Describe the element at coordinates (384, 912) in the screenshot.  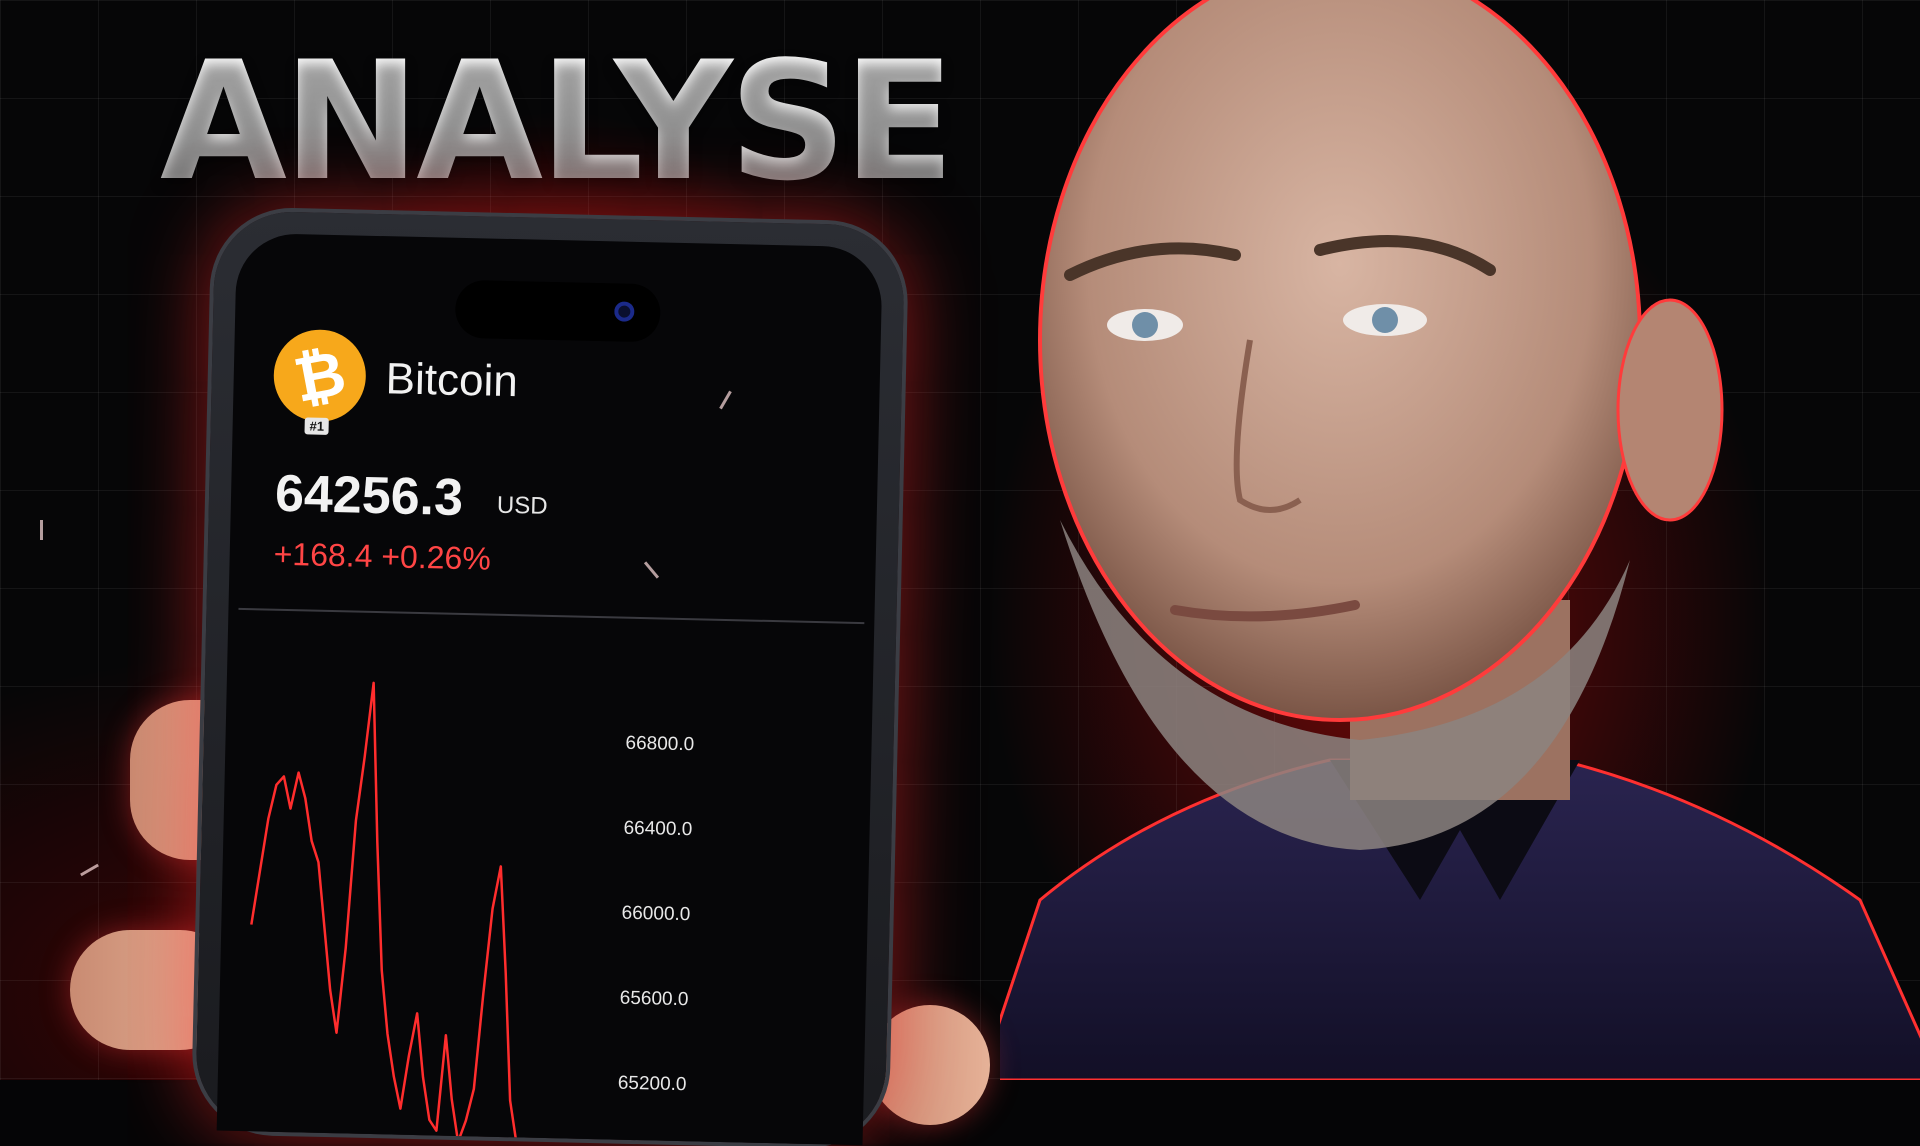
I see `price-series-line` at that location.